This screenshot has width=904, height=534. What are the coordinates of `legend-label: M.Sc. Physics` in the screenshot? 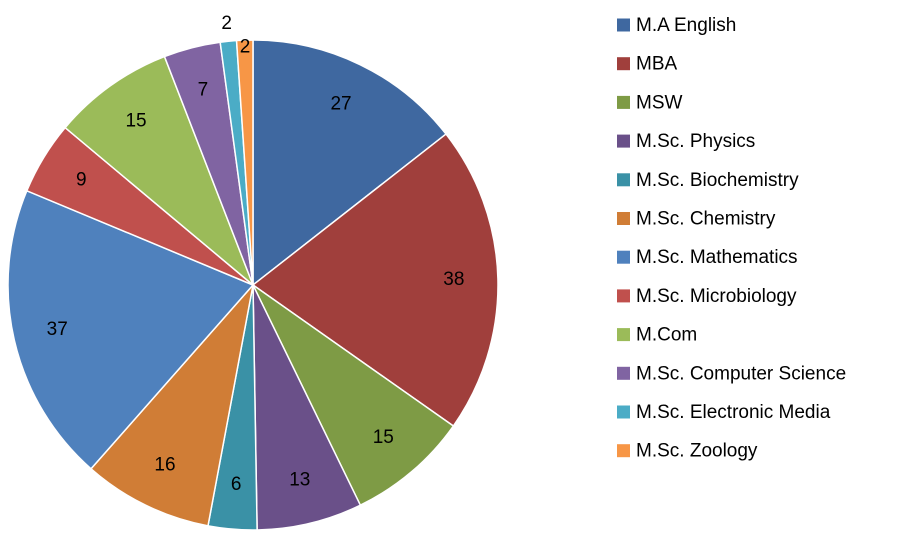 It's located at (695, 141).